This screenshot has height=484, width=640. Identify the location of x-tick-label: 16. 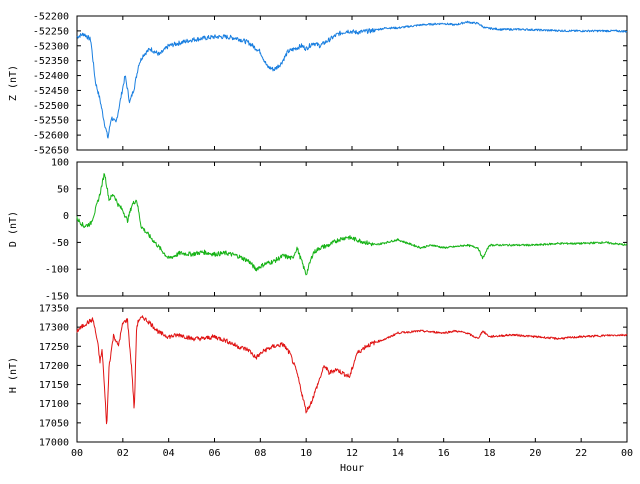
(444, 453).